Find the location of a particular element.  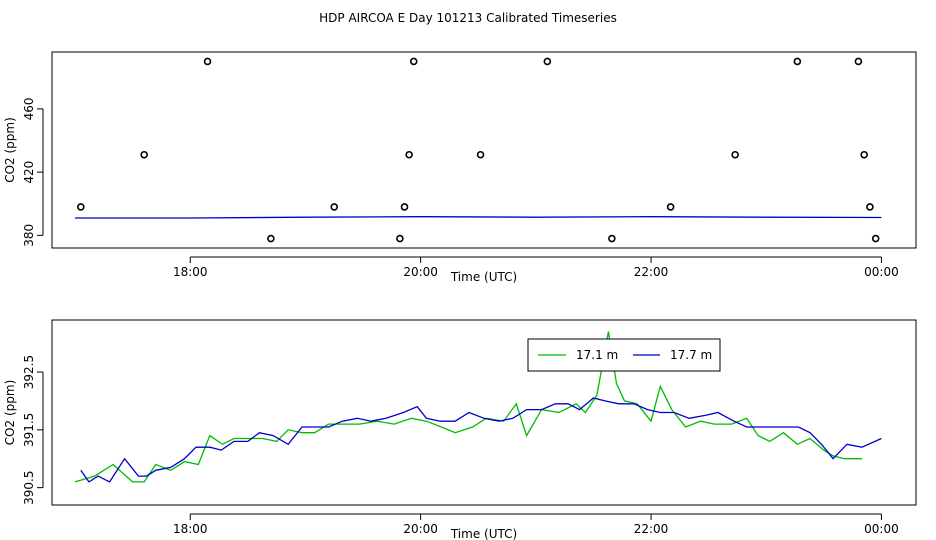

y-tick-label: 460 is located at coordinates (29, 108).